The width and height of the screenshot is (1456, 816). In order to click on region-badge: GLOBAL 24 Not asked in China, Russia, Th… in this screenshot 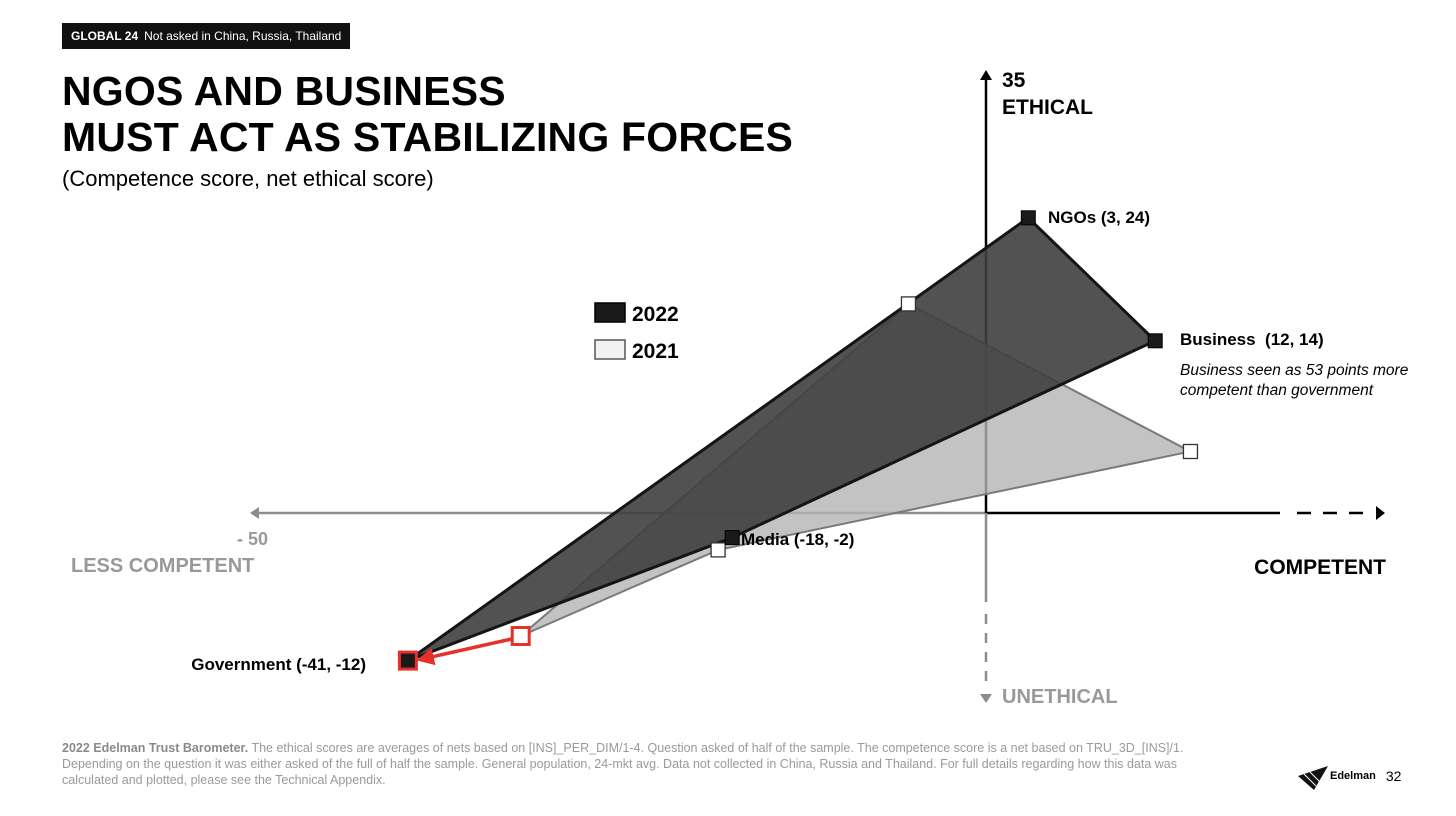, I will do `click(206, 36)`.